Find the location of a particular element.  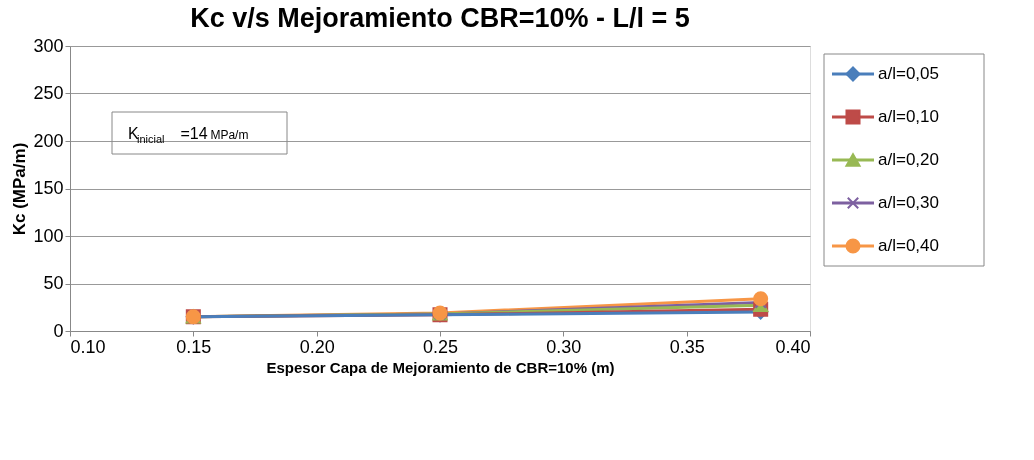

x-tick-label: 0.30 is located at coordinates (564, 346).